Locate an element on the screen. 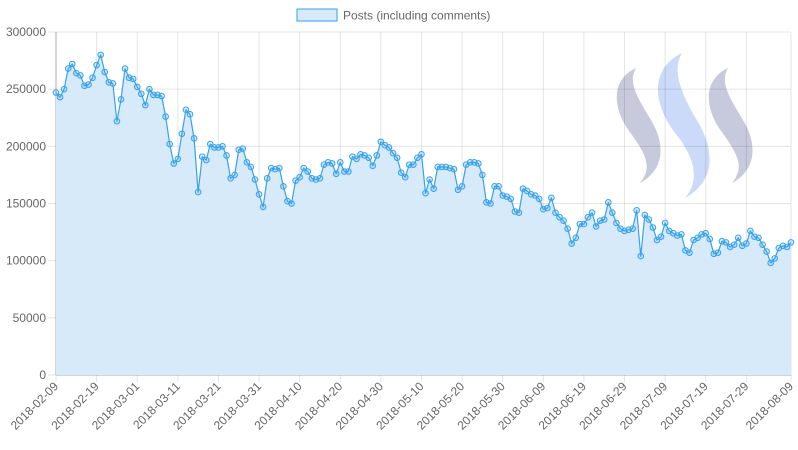 The image size is (798, 450). legend: Posts (including comments) is located at coordinates (393, 15).